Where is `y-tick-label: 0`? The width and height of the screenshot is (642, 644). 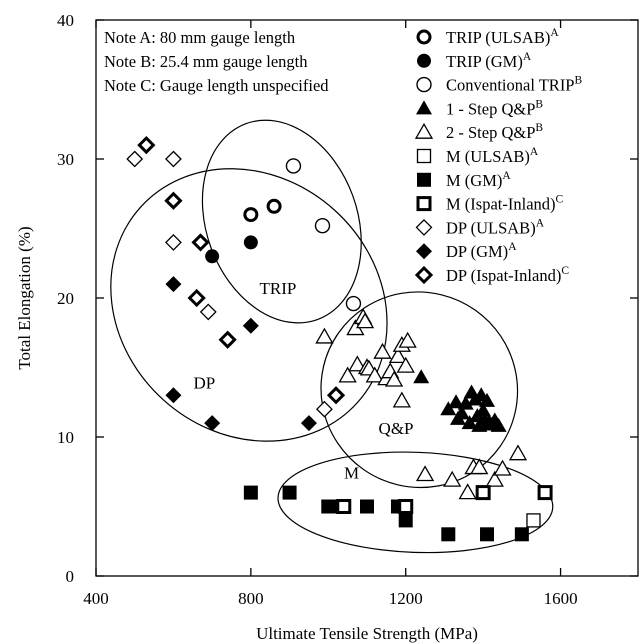 y-tick-label: 0 is located at coordinates (70, 576).